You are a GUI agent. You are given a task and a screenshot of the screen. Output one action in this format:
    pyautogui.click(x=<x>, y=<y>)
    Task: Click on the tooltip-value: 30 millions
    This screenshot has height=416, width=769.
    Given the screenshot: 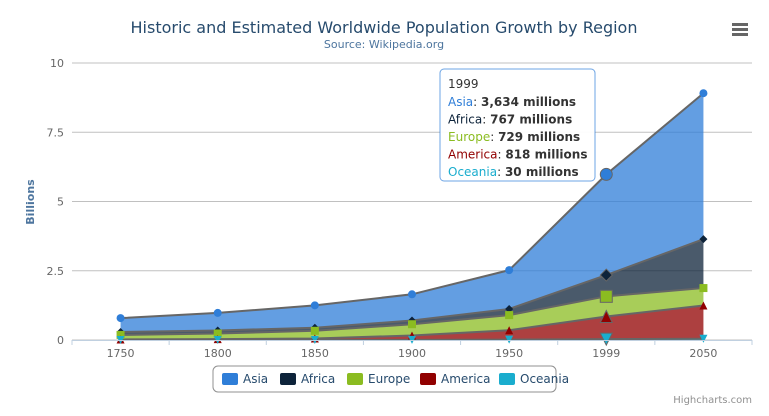 What is the action you would take?
    pyautogui.click(x=542, y=172)
    